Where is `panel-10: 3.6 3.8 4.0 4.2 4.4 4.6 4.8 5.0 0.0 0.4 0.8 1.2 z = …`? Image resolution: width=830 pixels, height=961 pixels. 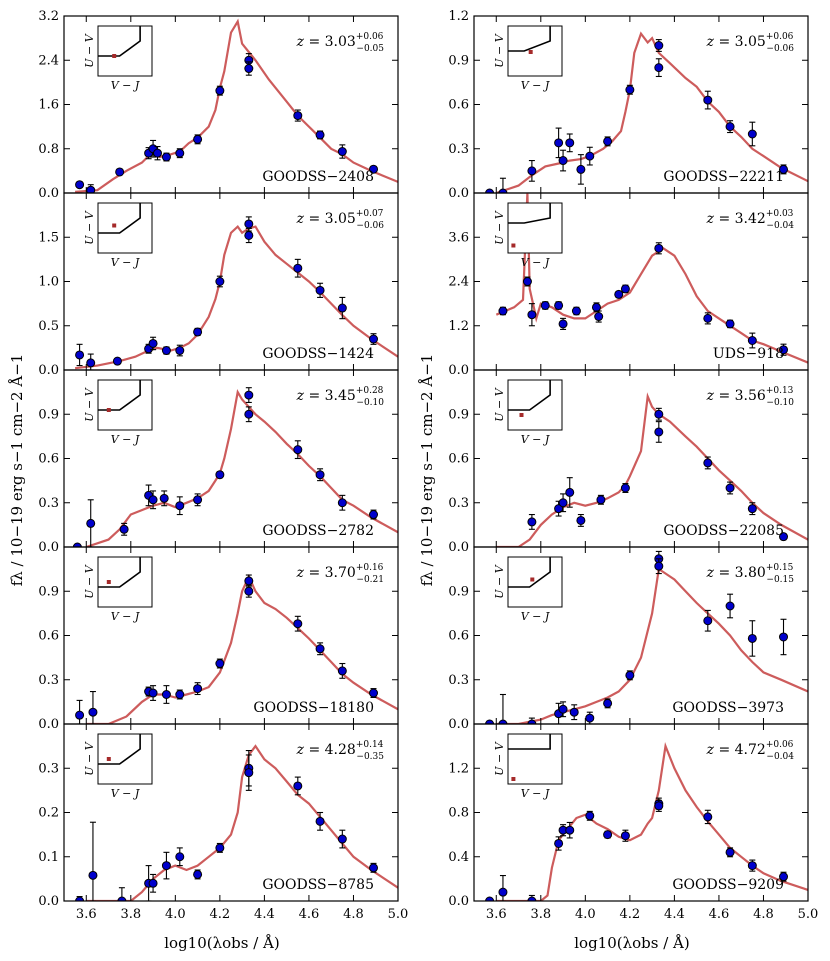
panel-10: 3.6 3.8 4.0 4.2 4.4 4.6 4.8 5.0 0.0 0.4 0.8 1.2 z = … is located at coordinates (633, 822).